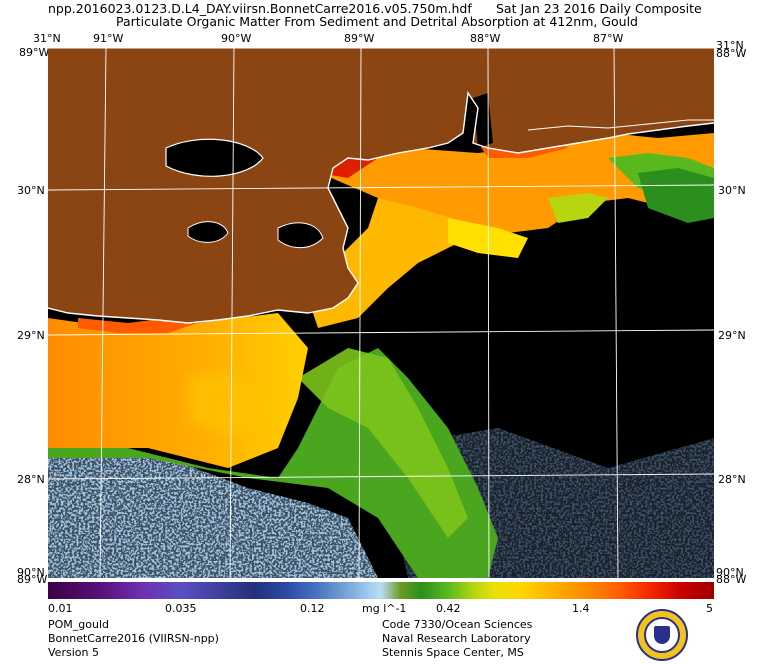  I want to click on corner-label-lon-bottom-right: 88°W, so click(731, 579).